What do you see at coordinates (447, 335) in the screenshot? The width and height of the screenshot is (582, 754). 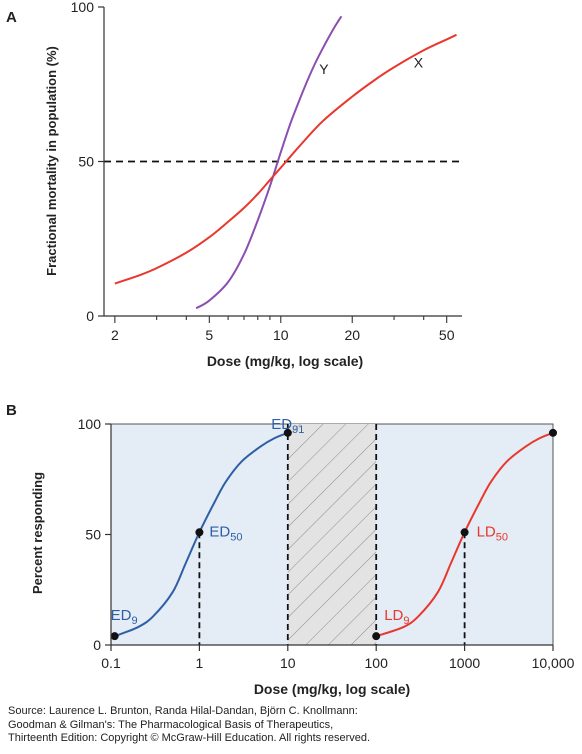 I see `panel-a-x-tick-label: 50` at bounding box center [447, 335].